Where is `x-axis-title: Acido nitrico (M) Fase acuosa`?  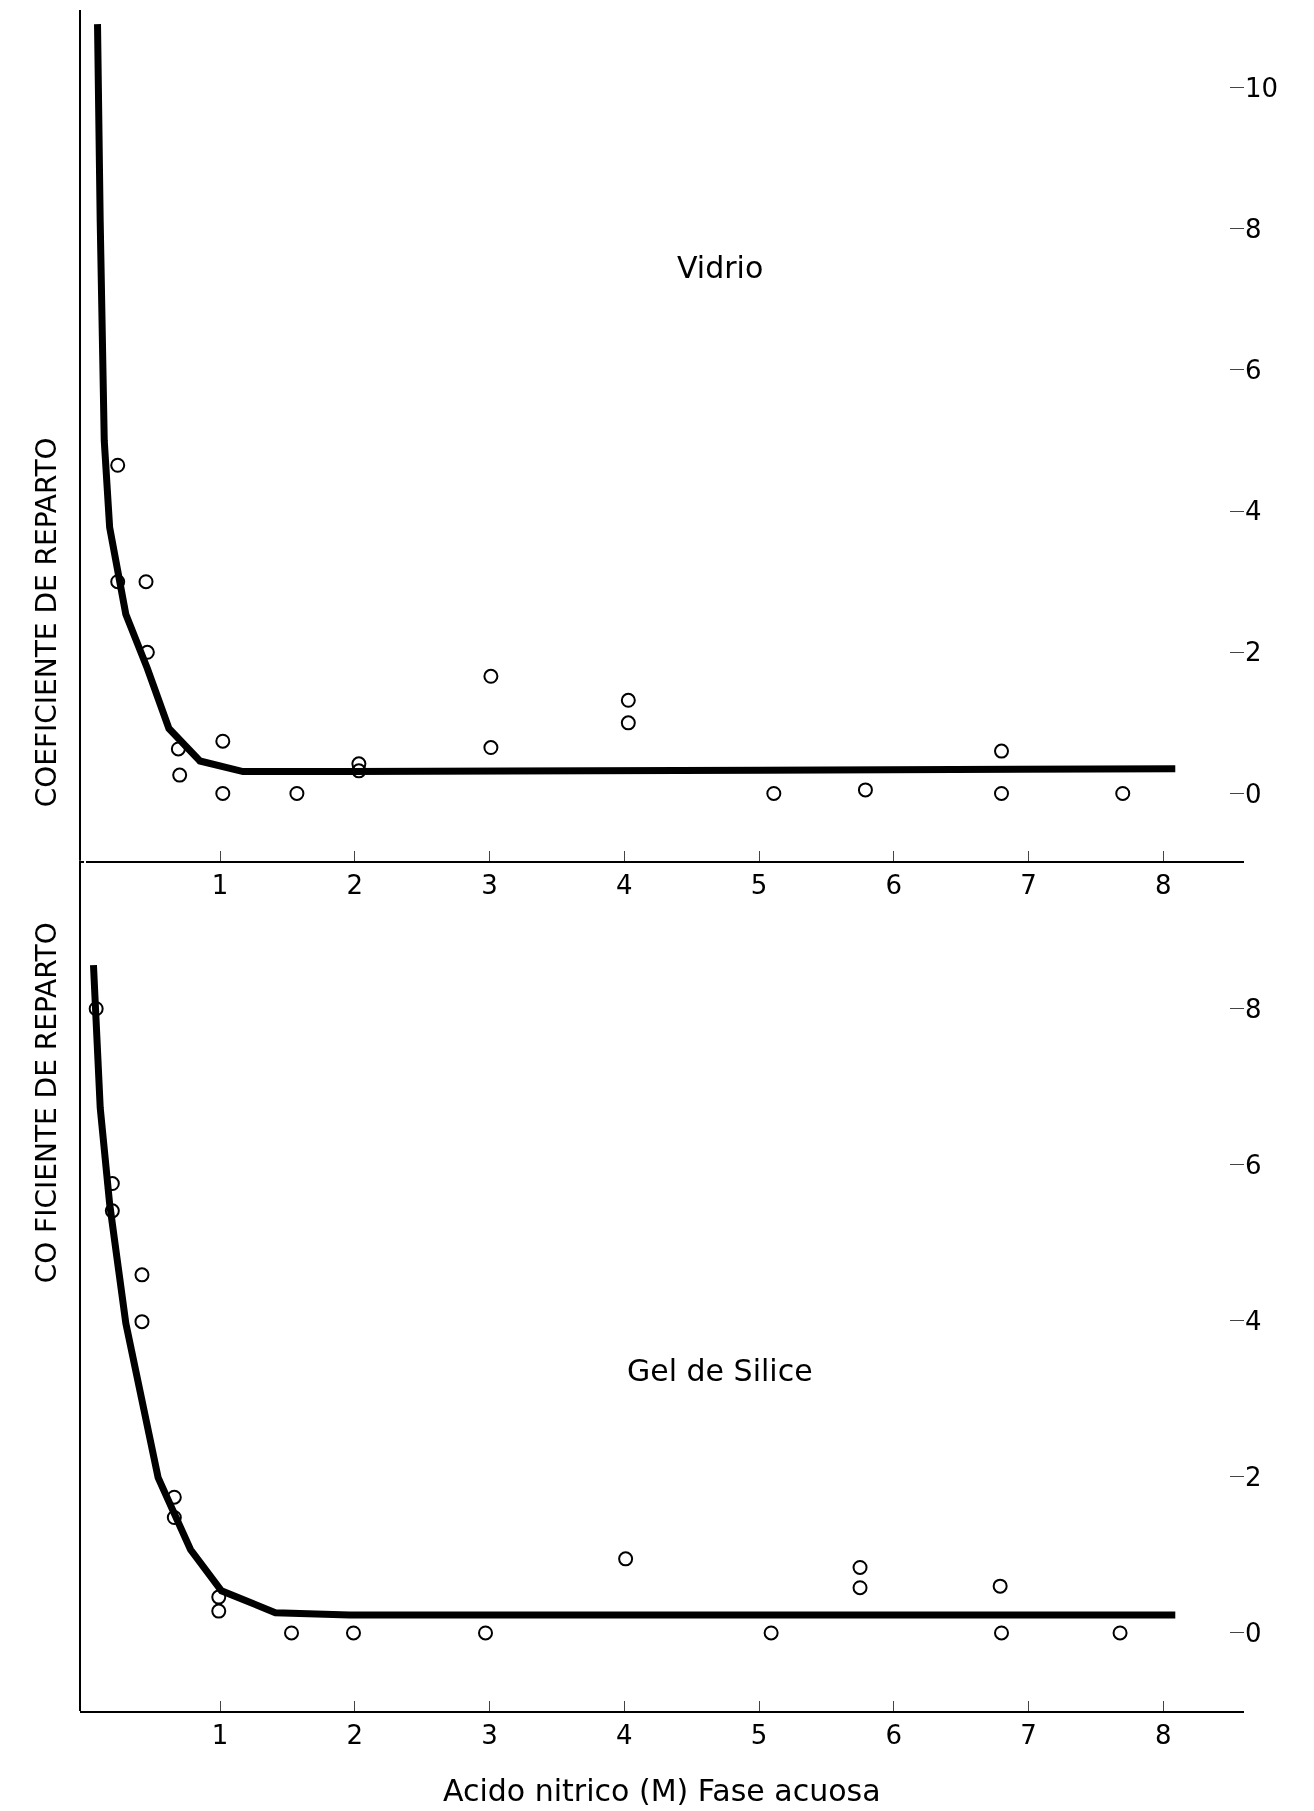 x-axis-title: Acido nitrico (M) Fase acuosa is located at coordinates (662, 1790).